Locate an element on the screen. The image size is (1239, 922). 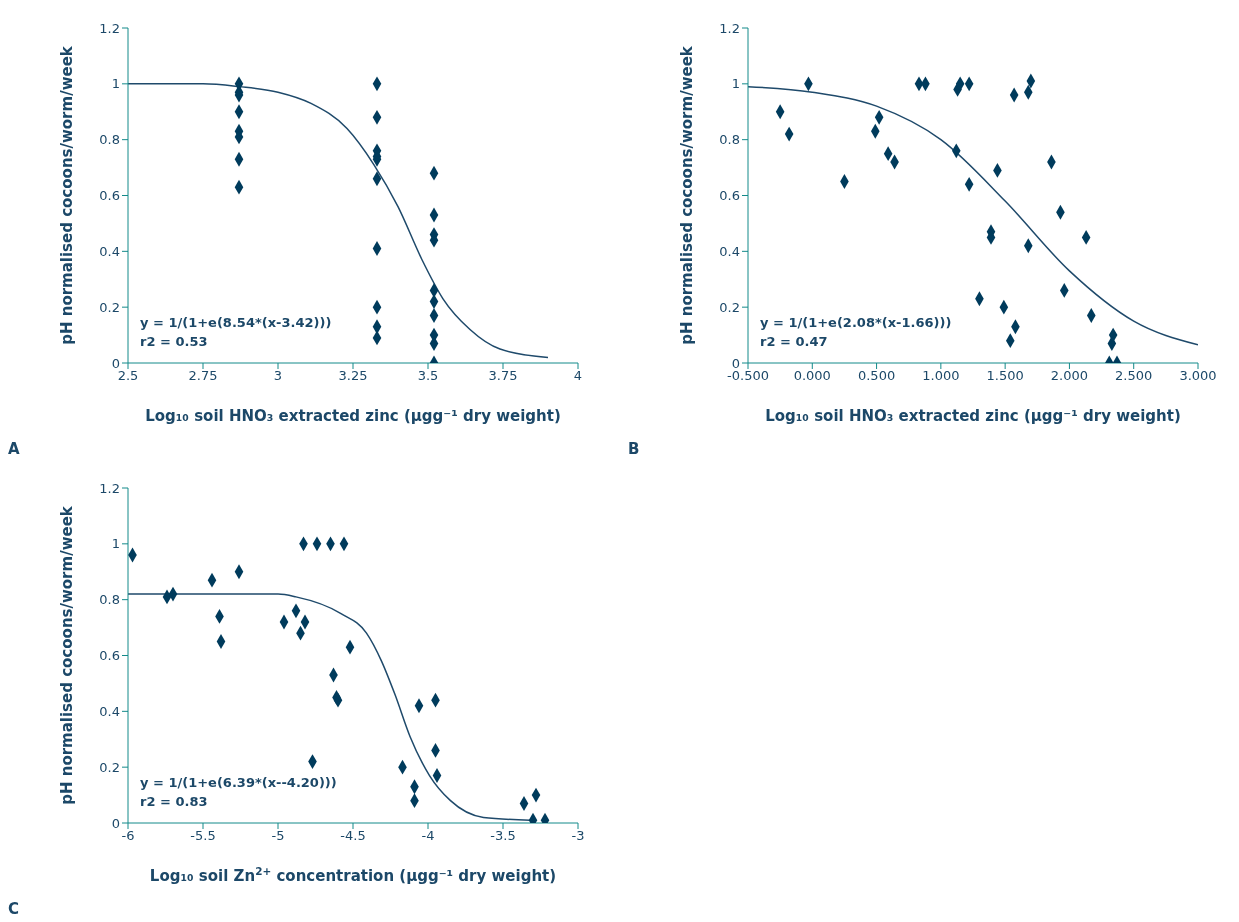
x-tick-label: 2.000 is located at coordinates (1069, 376).